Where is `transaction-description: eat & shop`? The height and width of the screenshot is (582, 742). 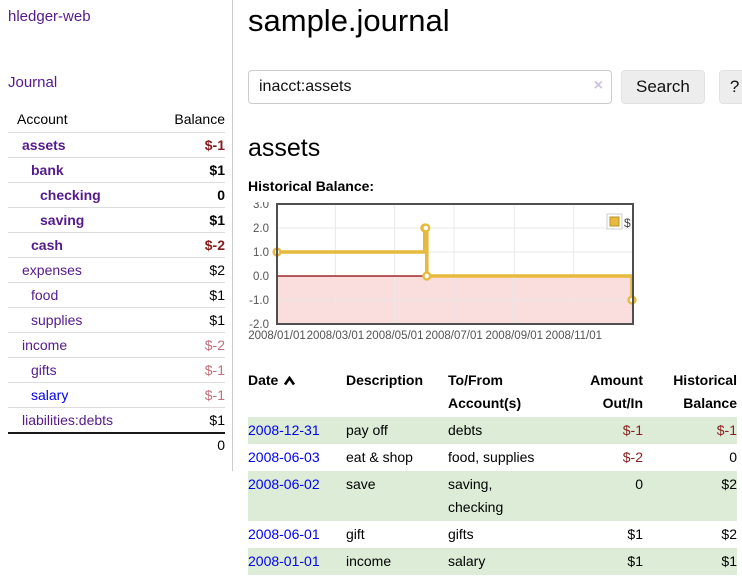 transaction-description: eat & shop is located at coordinates (379, 457).